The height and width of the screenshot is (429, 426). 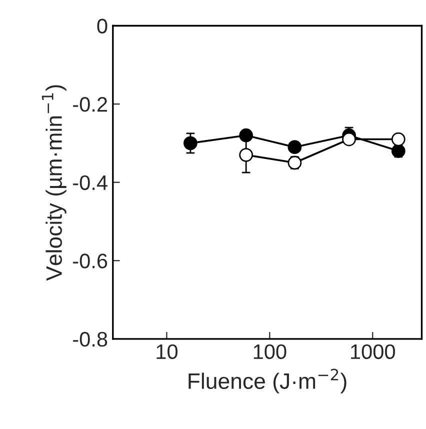 I want to click on x-tick-label: 1000, so click(x=373, y=352).